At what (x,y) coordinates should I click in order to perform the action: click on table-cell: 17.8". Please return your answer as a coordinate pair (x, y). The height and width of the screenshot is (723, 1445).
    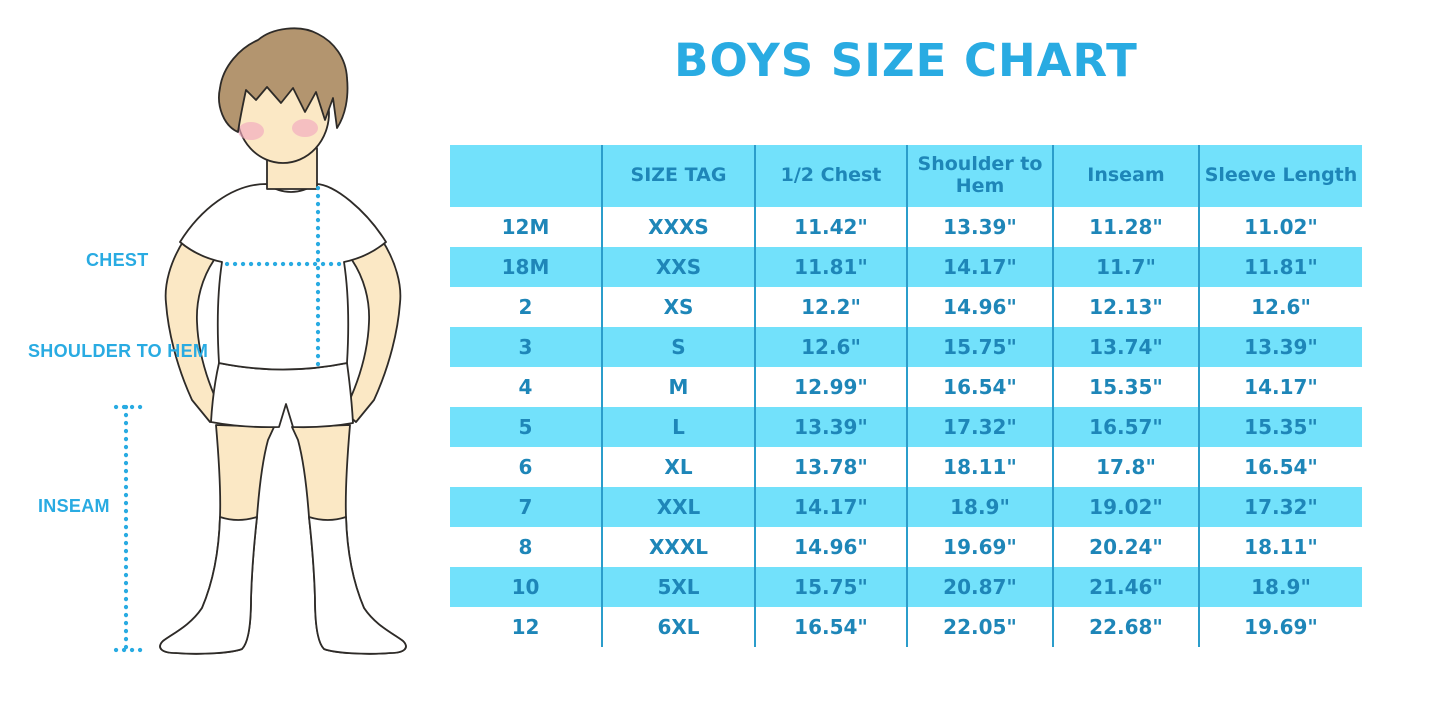
    Looking at the image, I should click on (1125, 467).